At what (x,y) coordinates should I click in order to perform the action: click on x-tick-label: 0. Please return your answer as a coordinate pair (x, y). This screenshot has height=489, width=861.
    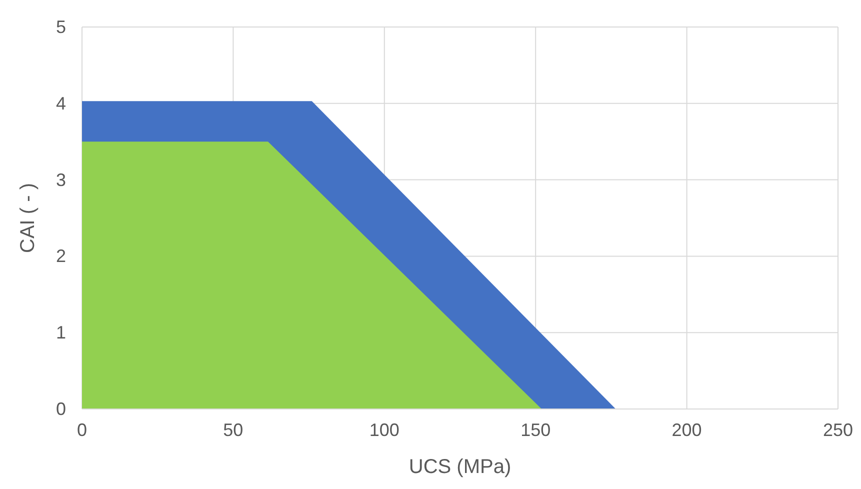
    Looking at the image, I should click on (82, 430).